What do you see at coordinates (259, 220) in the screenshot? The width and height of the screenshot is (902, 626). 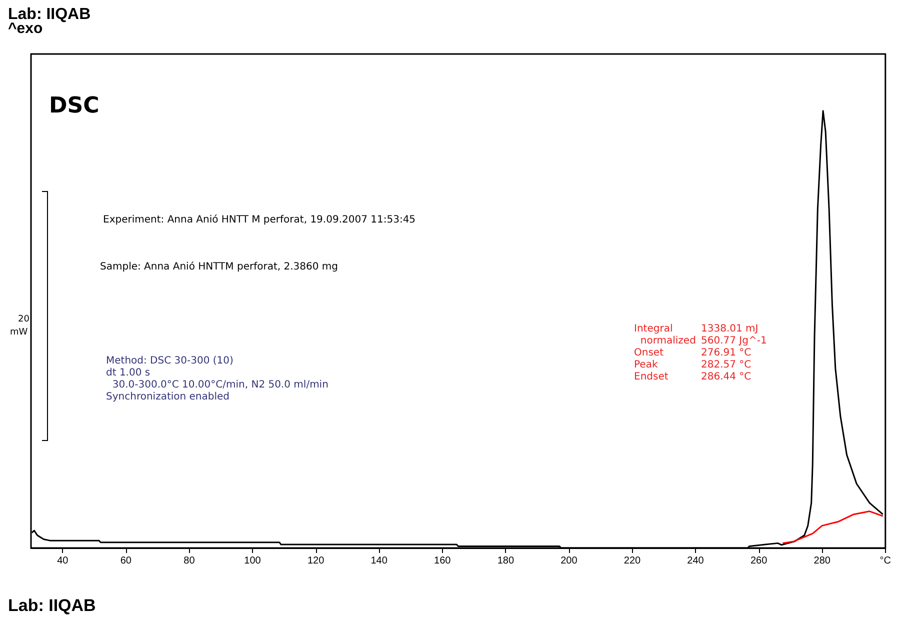 I see `annotation: Experiment: Anna Anió HNTT M perforat, 19.09.2007 11:53:45` at bounding box center [259, 220].